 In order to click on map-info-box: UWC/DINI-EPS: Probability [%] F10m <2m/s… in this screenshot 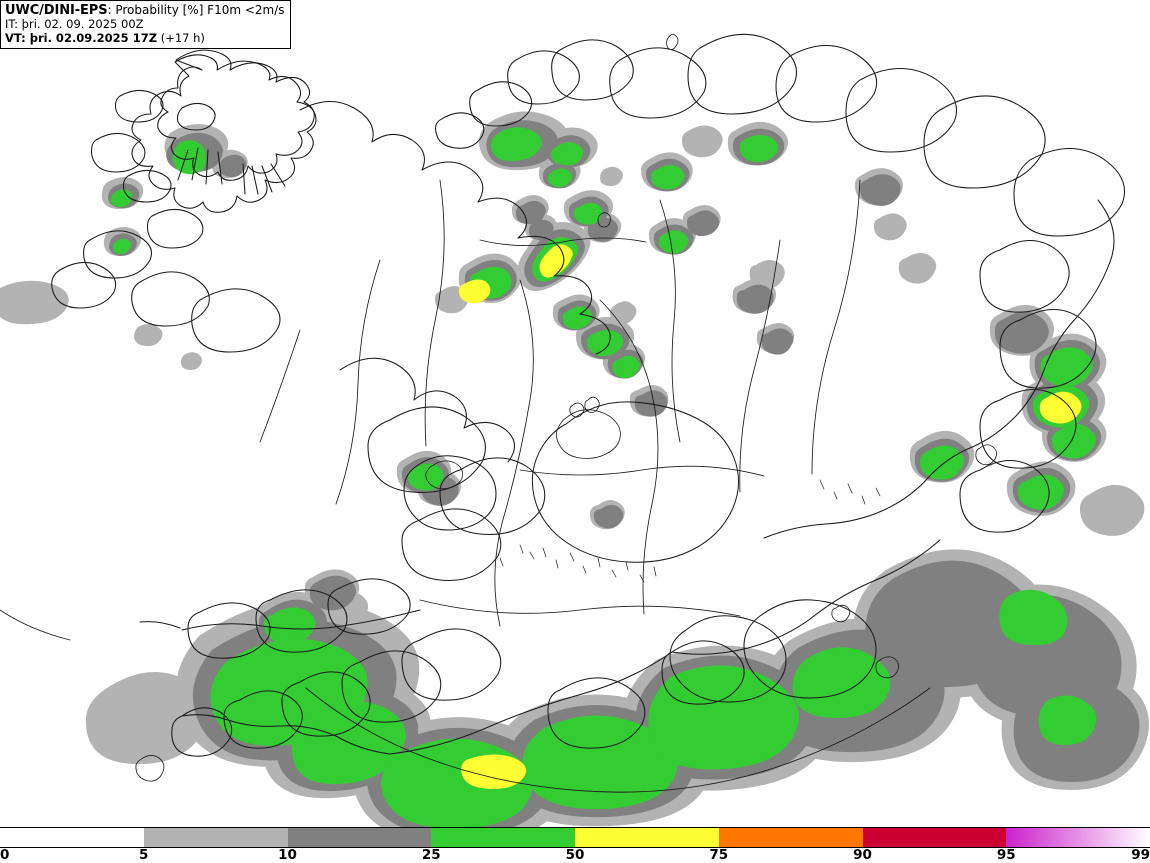, I will do `click(145, 25)`.